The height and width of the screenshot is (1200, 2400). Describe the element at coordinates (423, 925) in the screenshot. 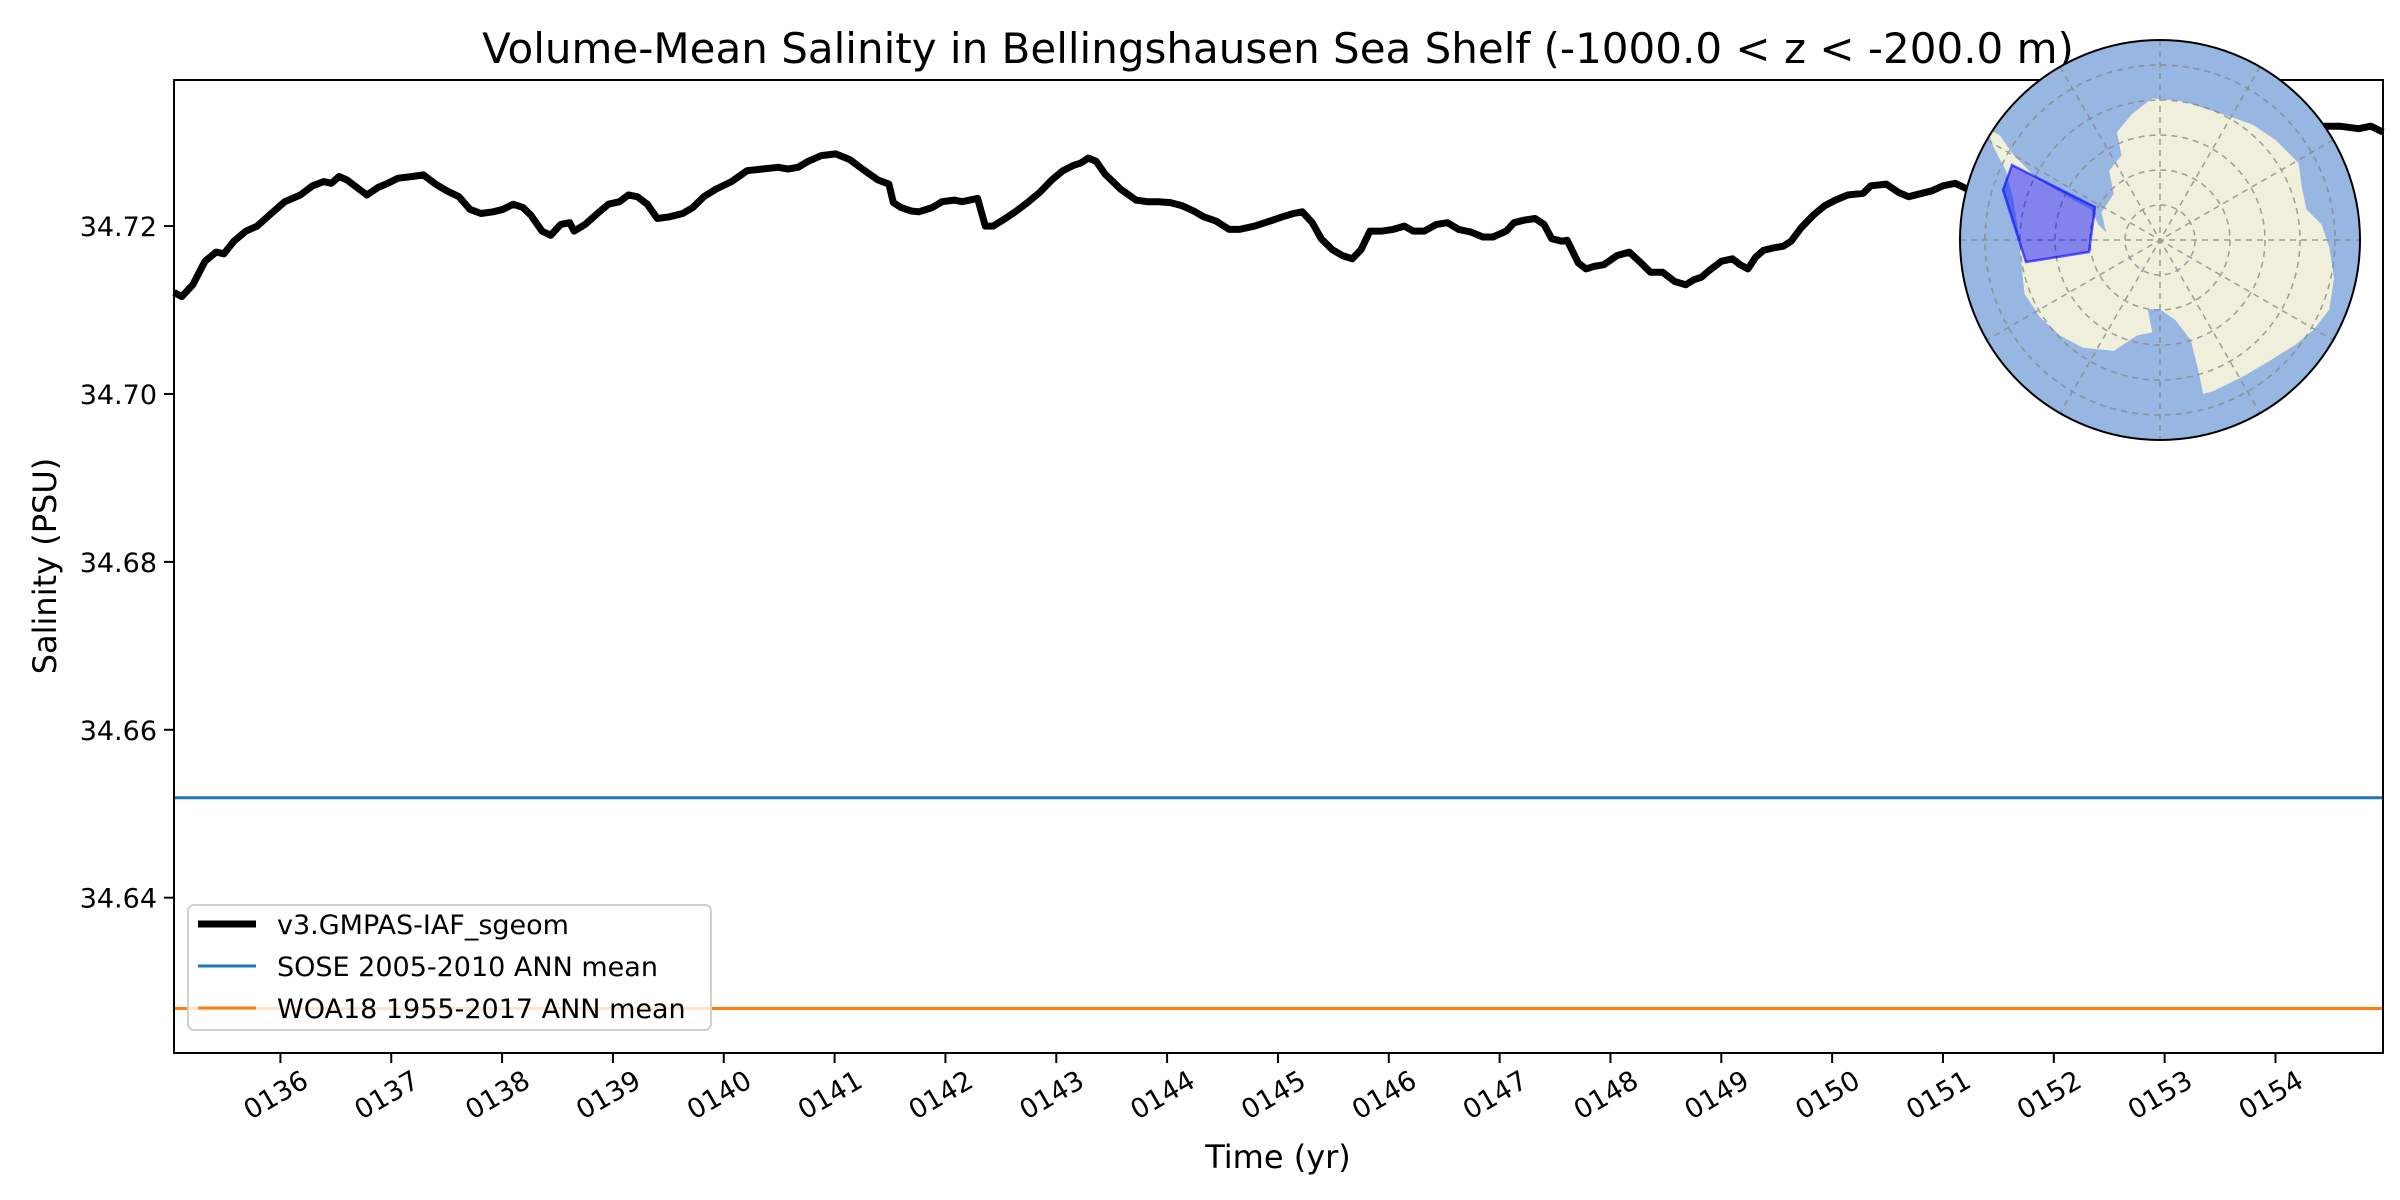

I see `legend-label-model: v3.GMPAS-IAF_sgeom` at that location.